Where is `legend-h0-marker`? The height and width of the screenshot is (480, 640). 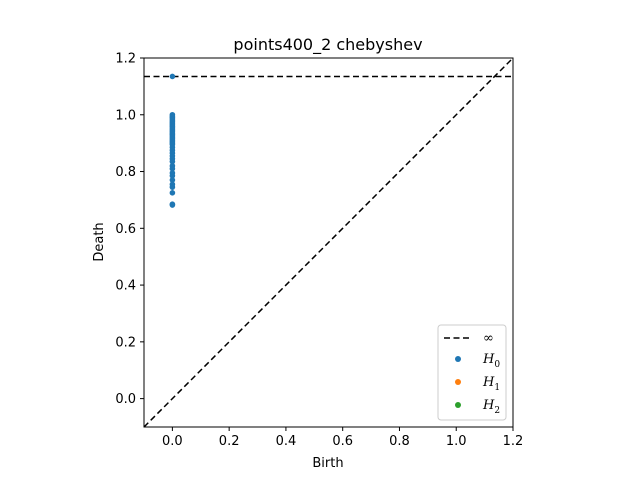 legend-h0-marker is located at coordinates (458, 359).